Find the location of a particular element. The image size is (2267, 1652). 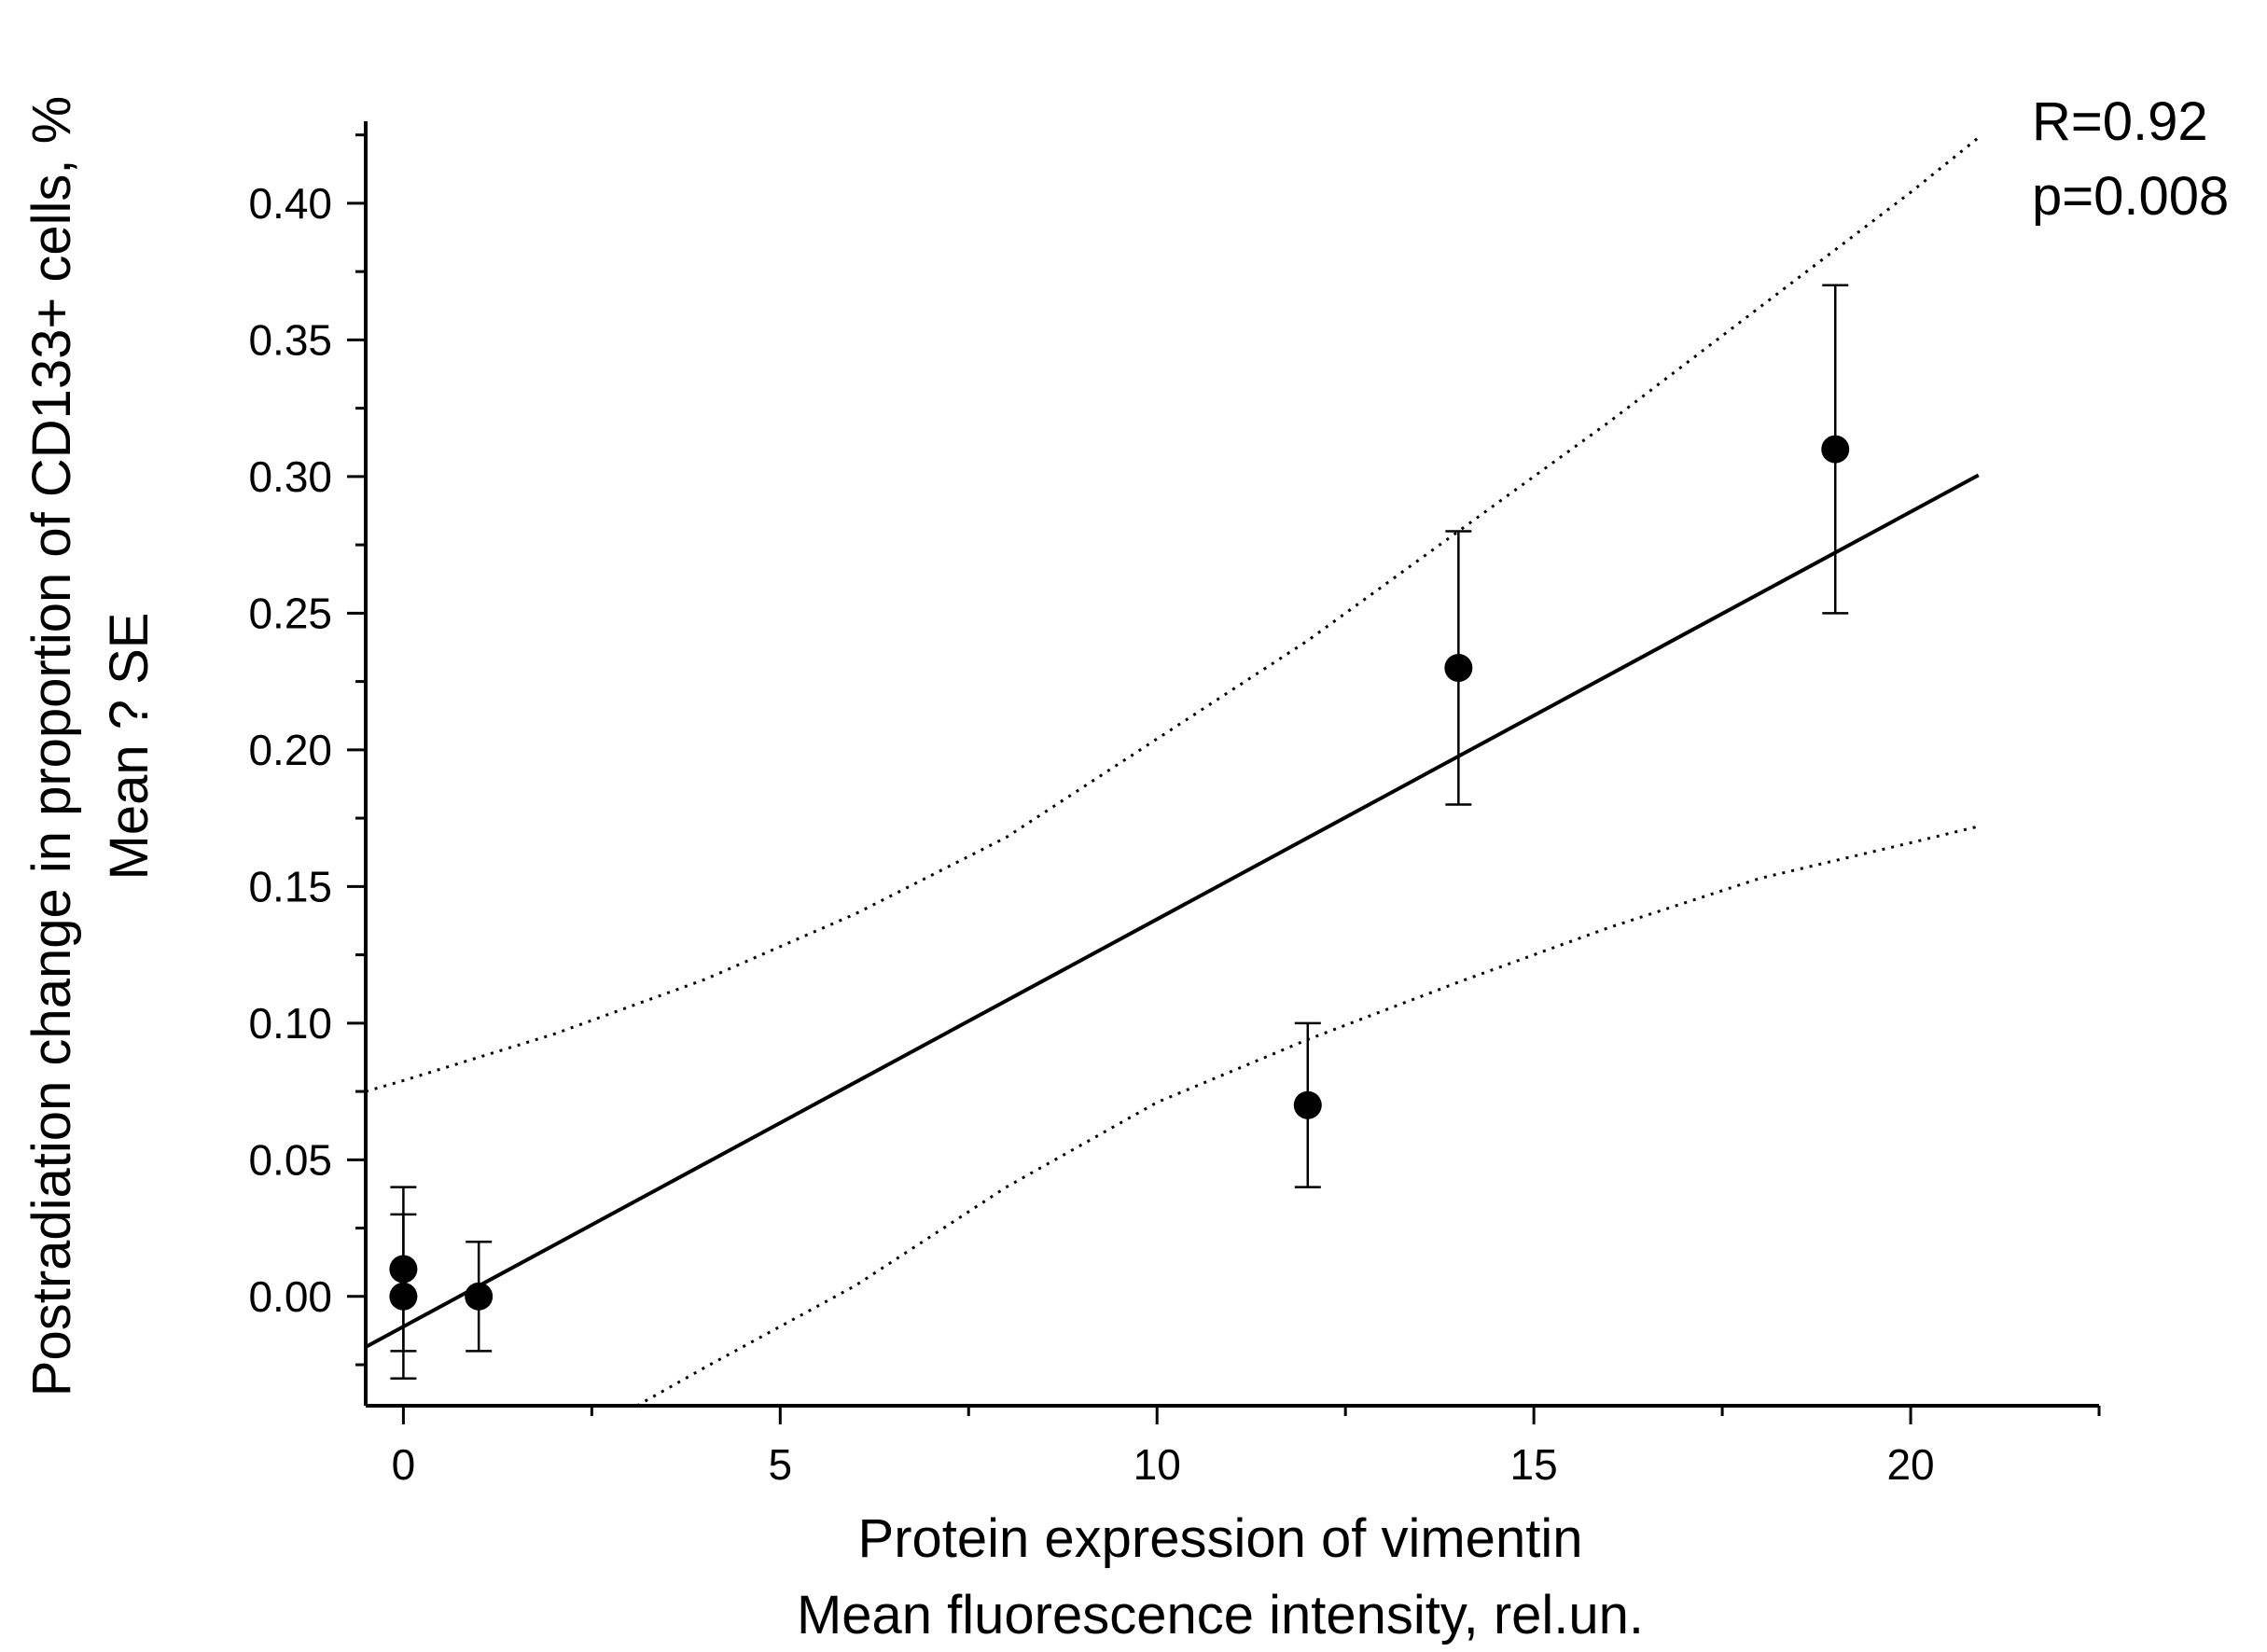

x-axis-title-line-1: Protein expression of vimentin is located at coordinates (1220, 1539).